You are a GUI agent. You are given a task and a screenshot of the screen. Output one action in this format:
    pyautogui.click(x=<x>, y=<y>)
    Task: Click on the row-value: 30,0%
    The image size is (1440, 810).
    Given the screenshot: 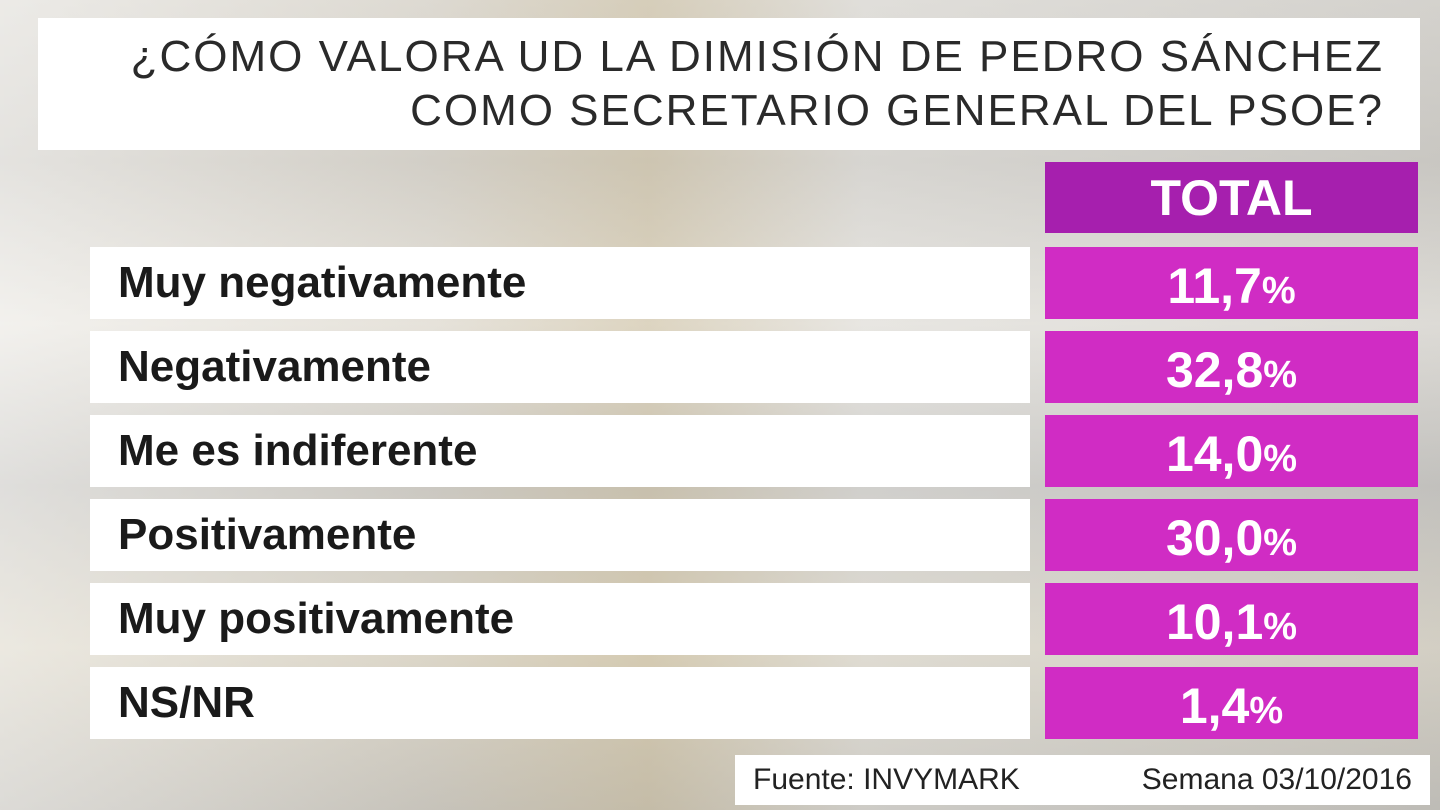 What is the action you would take?
    pyautogui.click(x=1231, y=535)
    